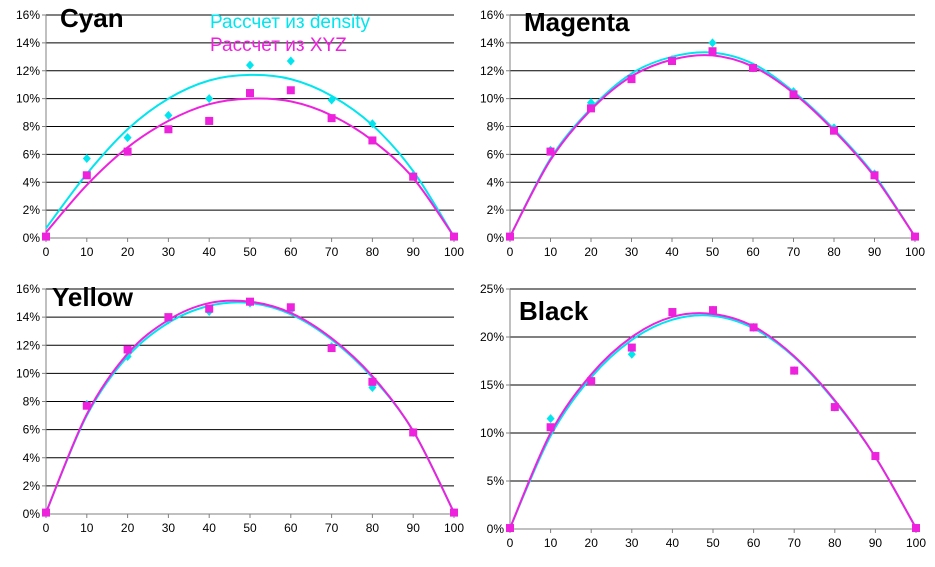  What do you see at coordinates (713, 385) in the screenshot?
I see `gridlines` at bounding box center [713, 385].